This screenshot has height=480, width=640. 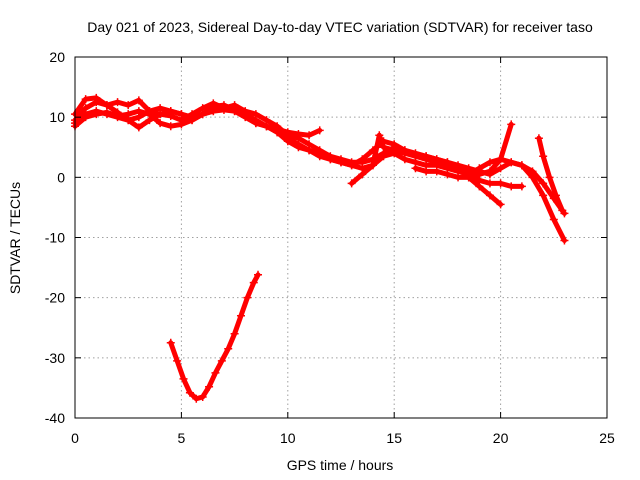 What do you see at coordinates (15, 238) in the screenshot?
I see `y-axis-title: SDTVAR / TECUs` at bounding box center [15, 238].